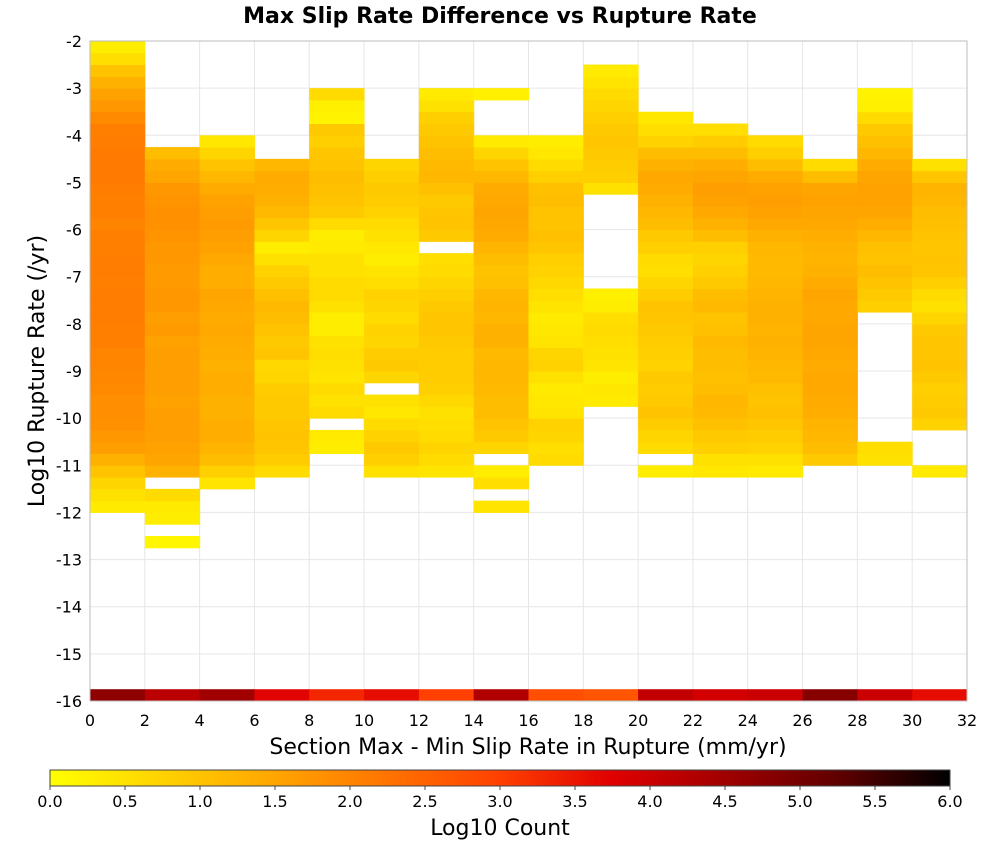 The image size is (1000, 850). I want to click on x-tick-label: 30, so click(912, 720).